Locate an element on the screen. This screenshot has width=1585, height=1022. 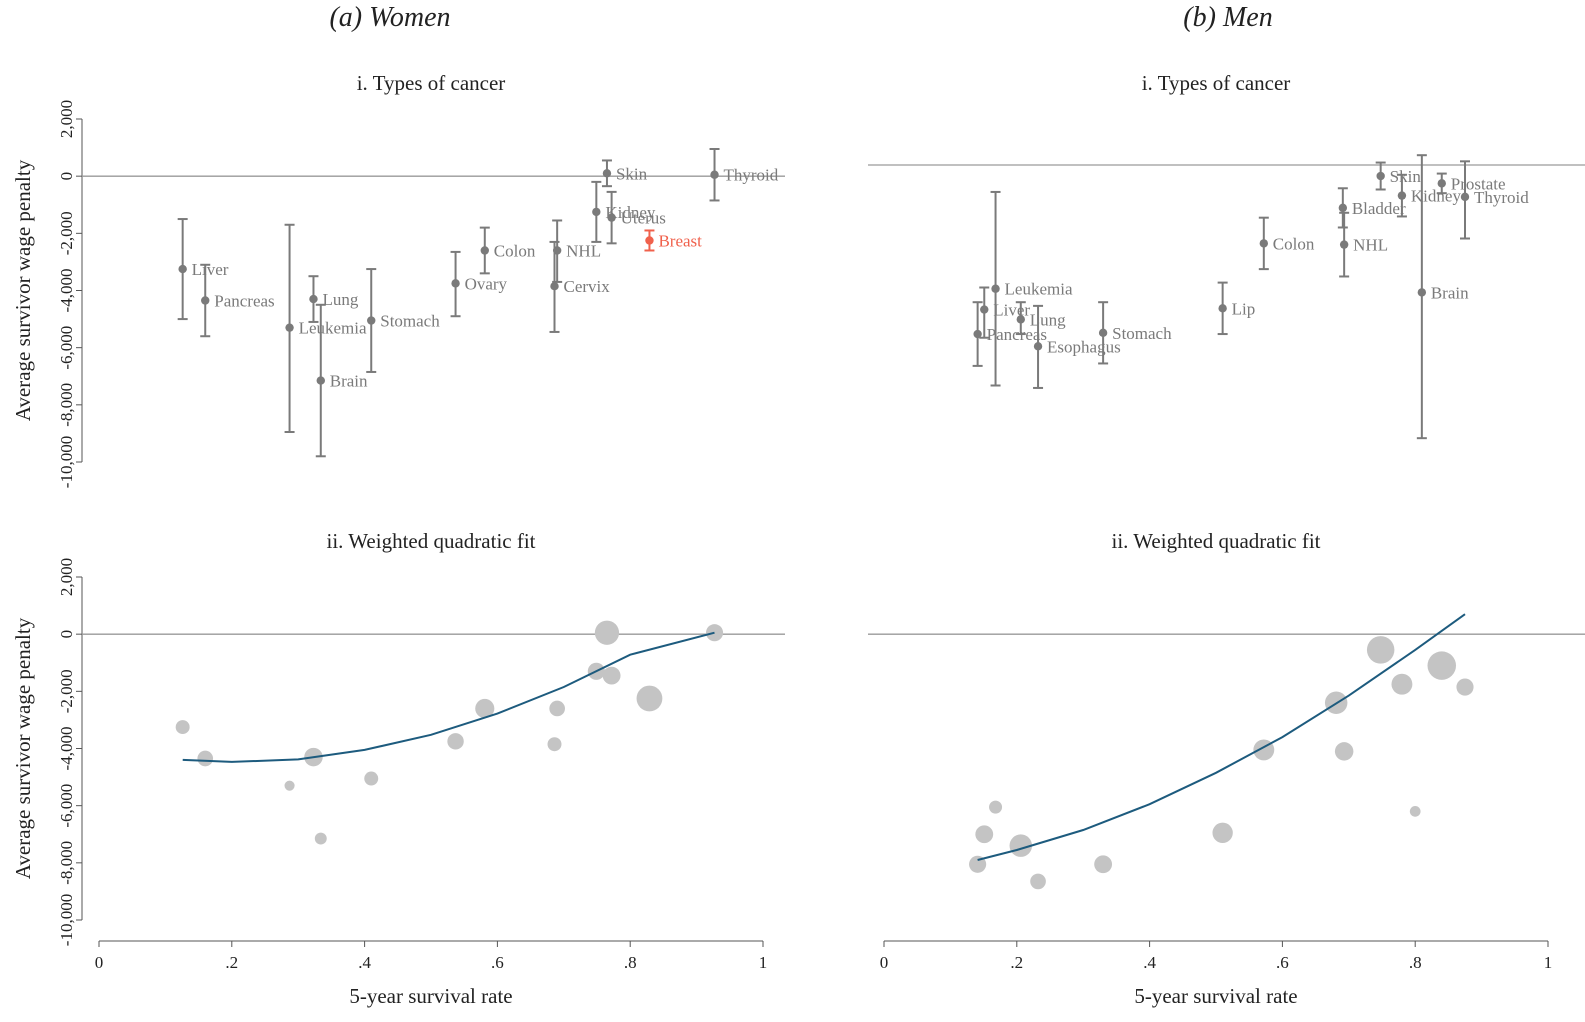
data-label: Thyroid is located at coordinates (1501, 197).